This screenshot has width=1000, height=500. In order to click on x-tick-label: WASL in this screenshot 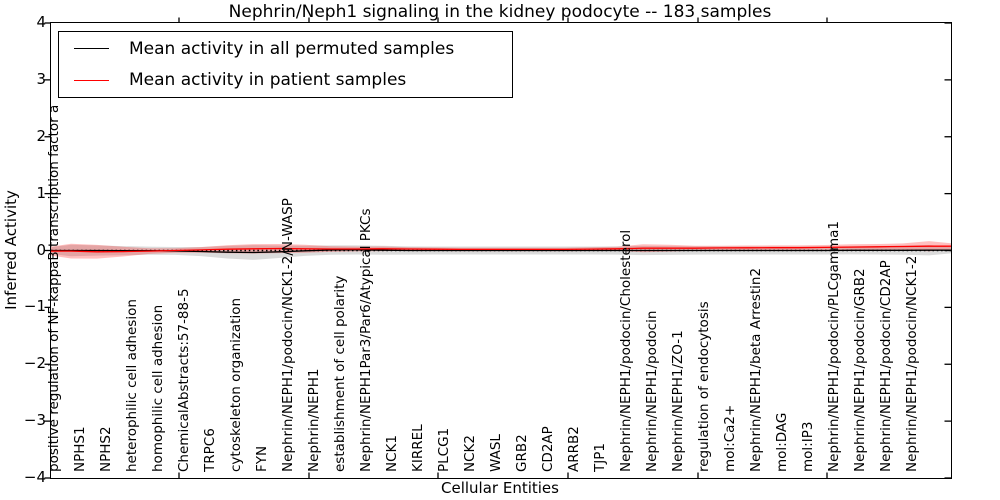, I will do `click(496, 453)`.